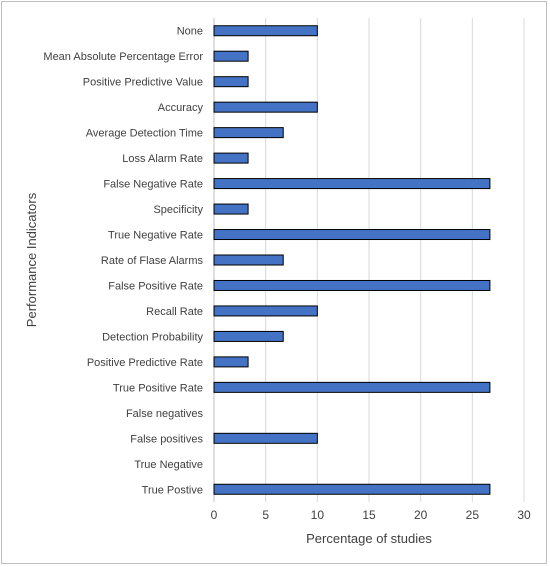 This screenshot has height=567, width=550. Describe the element at coordinates (152, 261) in the screenshot. I see `category-label: Rate of Flase Alarms` at that location.